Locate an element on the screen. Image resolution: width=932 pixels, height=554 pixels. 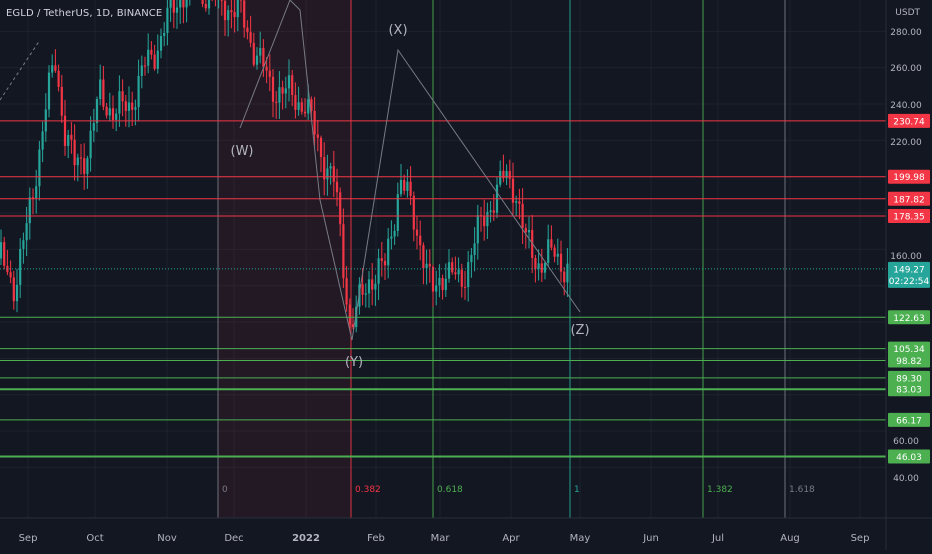
wave-label: (X) is located at coordinates (397, 30).